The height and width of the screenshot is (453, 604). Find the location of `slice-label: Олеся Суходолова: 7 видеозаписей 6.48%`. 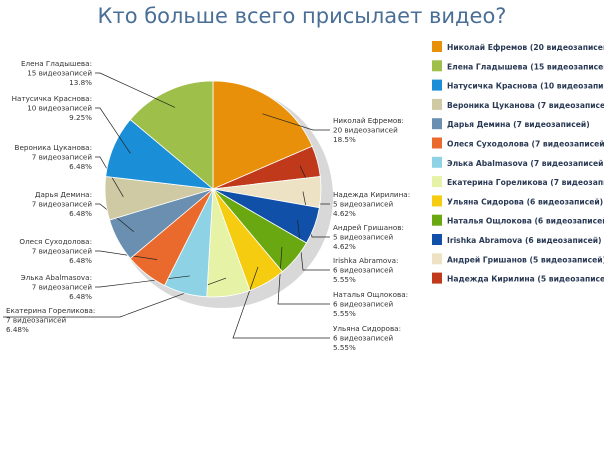

slice-label: Олеся Суходолова: 7 видеозаписей 6.48% is located at coordinates (55, 251).